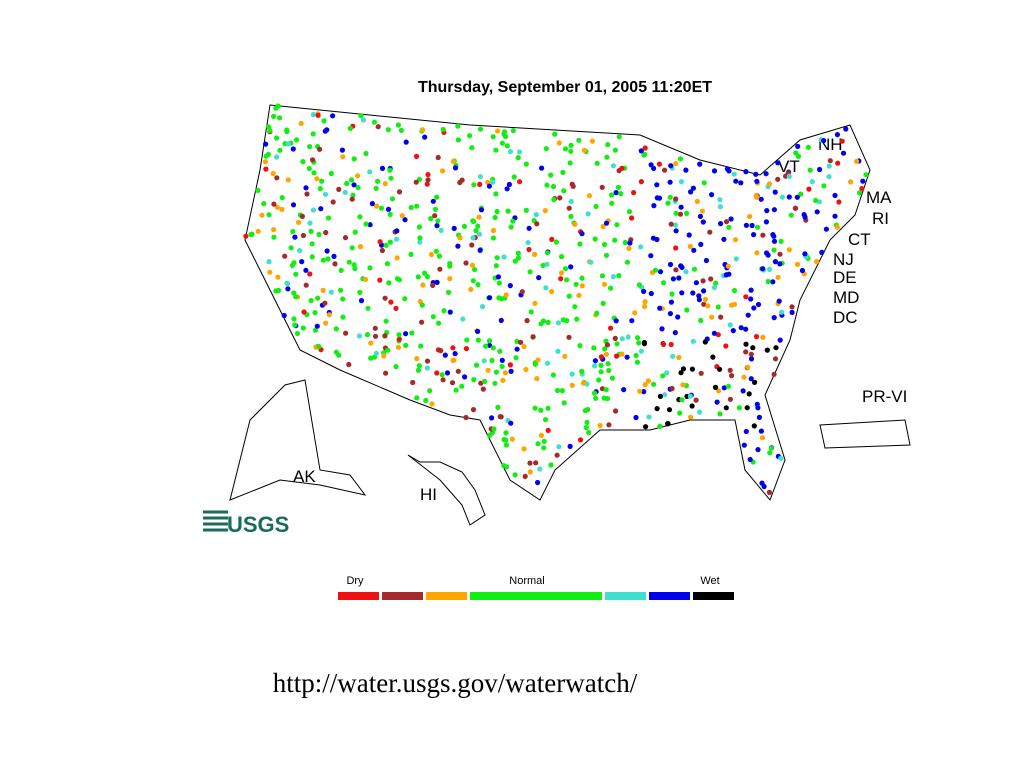  Describe the element at coordinates (865, 434) in the screenshot. I see `pr-outline` at that location.